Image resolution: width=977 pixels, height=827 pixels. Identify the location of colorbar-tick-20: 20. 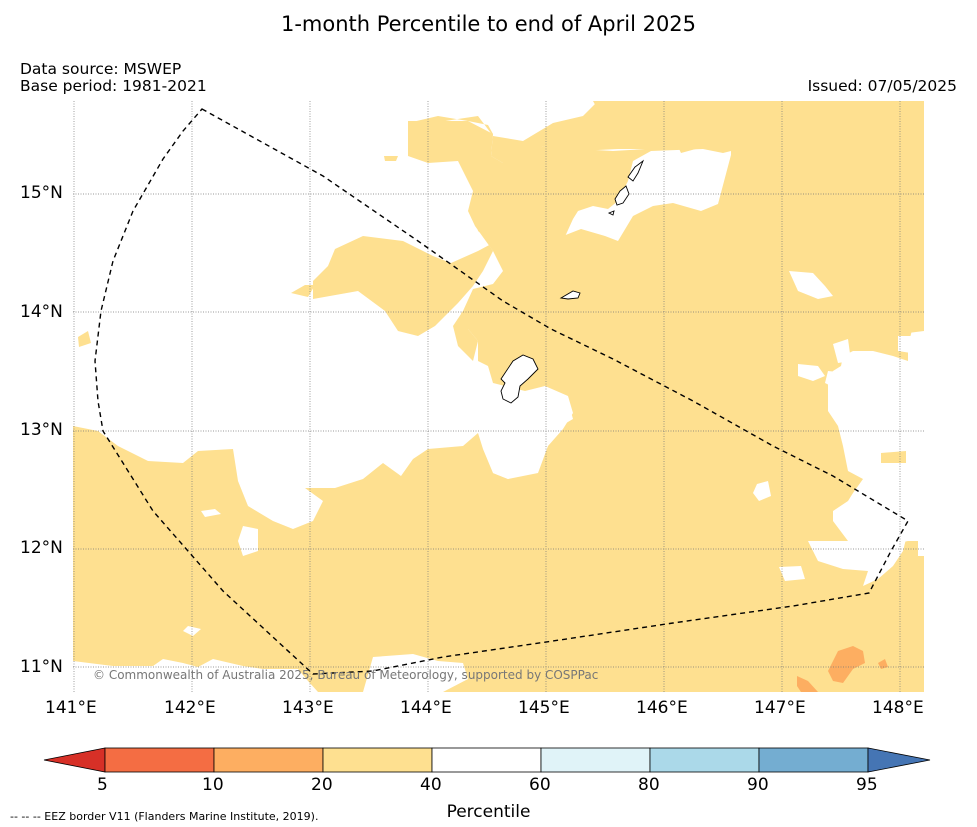
(322, 785).